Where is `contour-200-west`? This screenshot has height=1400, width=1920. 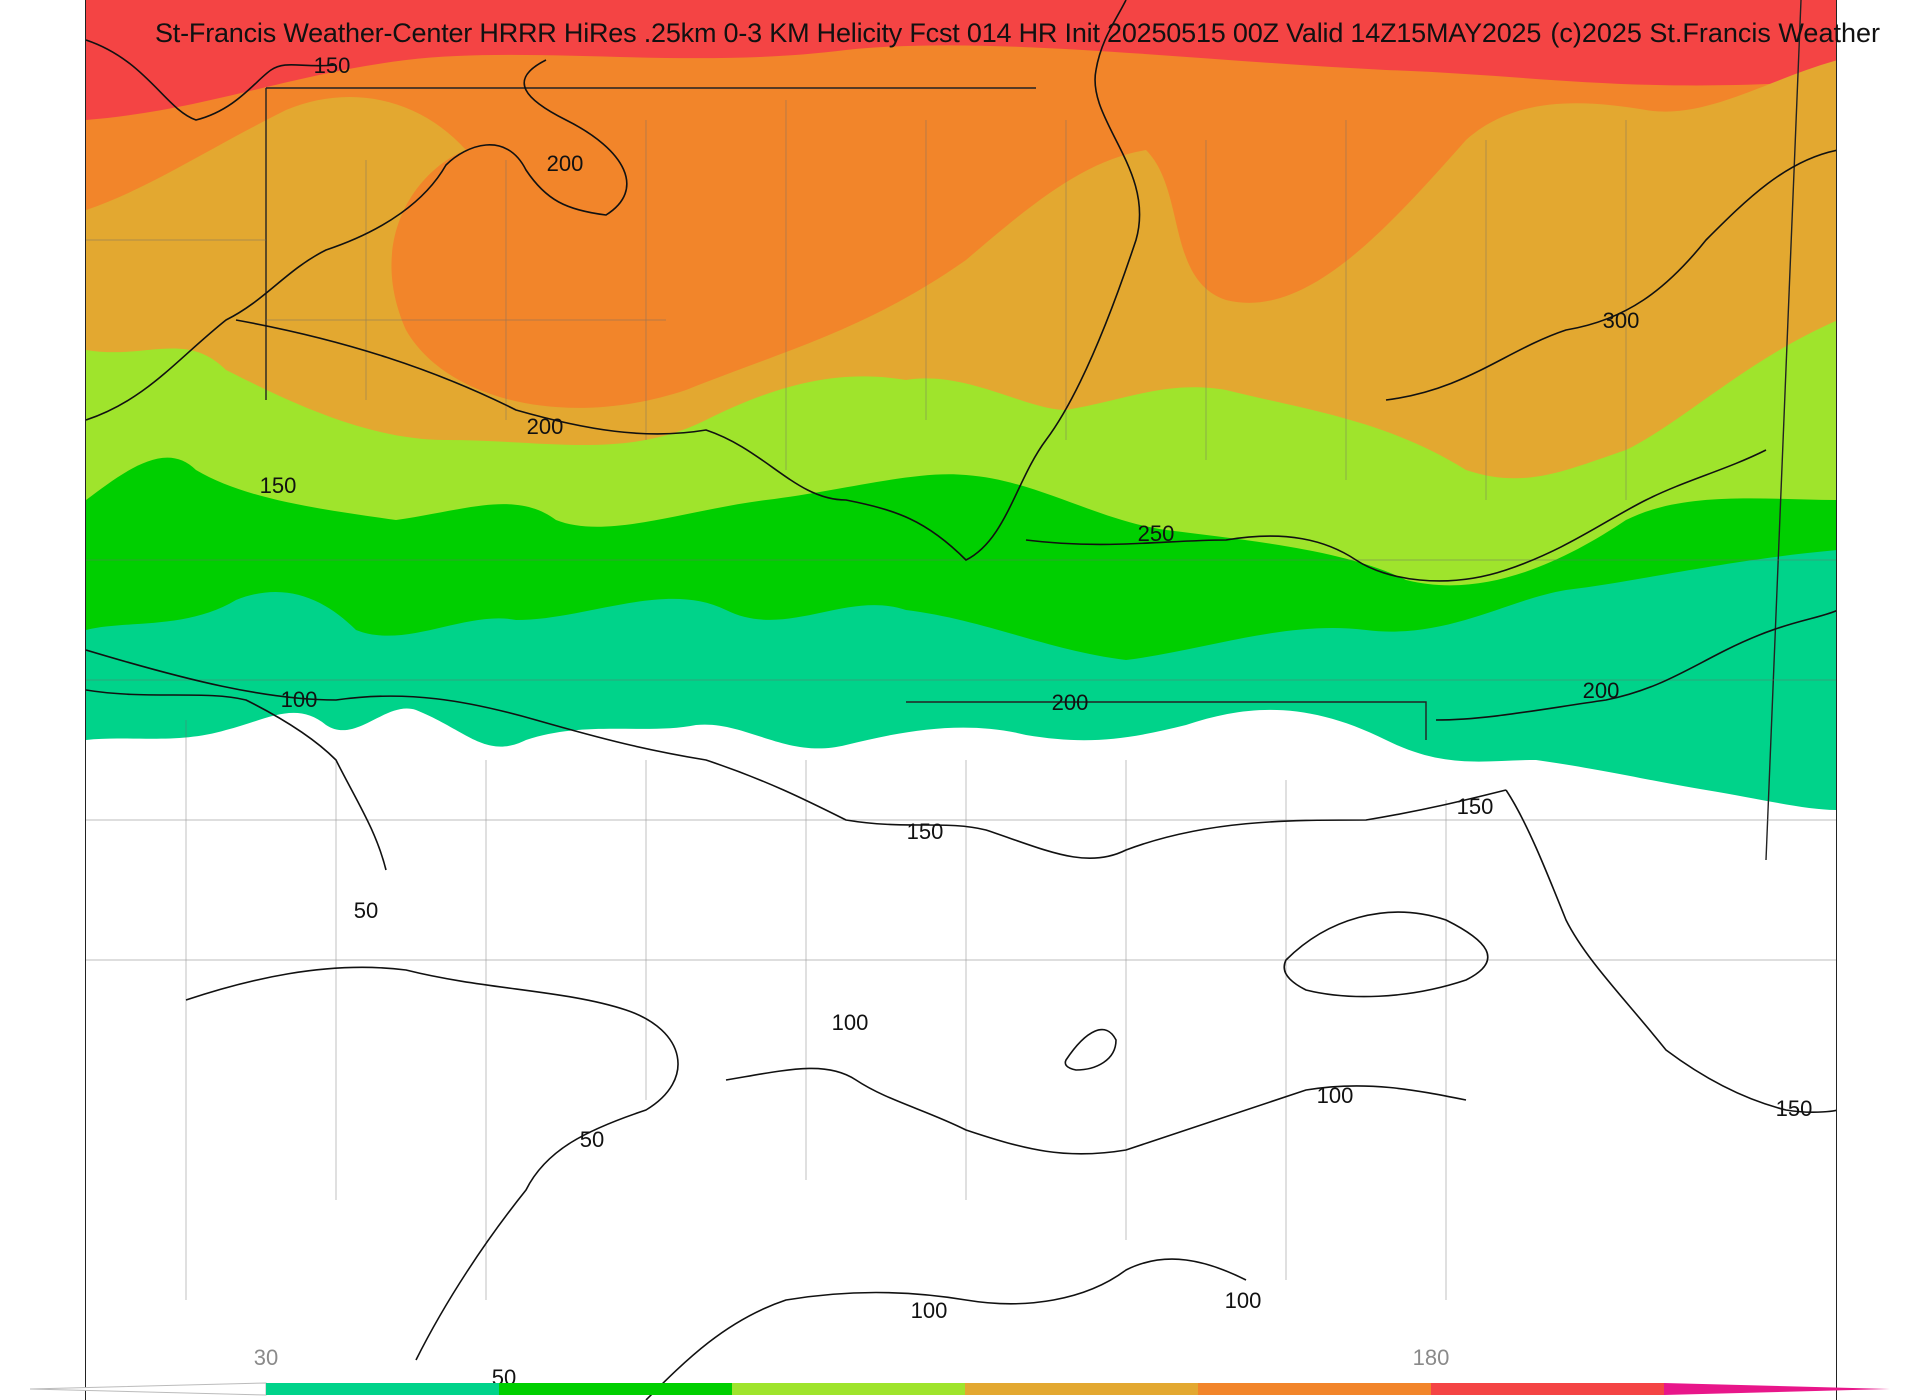 contour-200-west is located at coordinates (357, 240).